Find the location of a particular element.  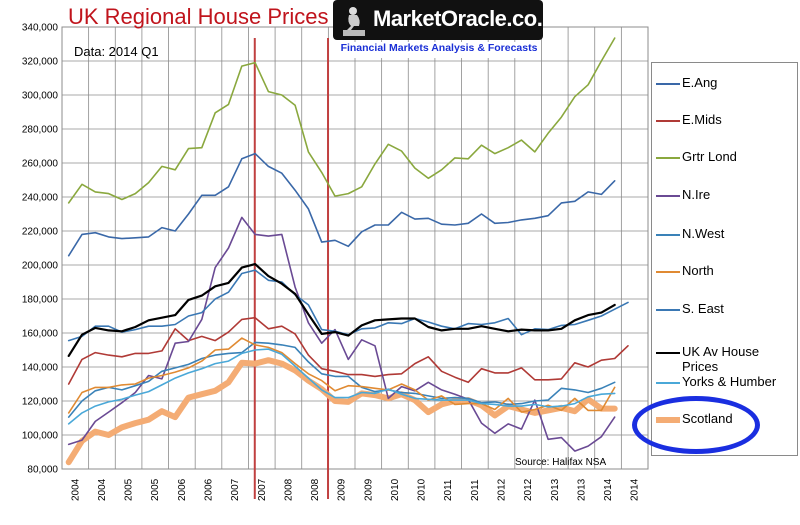

thinker-statue-icon is located at coordinates (354, 21).